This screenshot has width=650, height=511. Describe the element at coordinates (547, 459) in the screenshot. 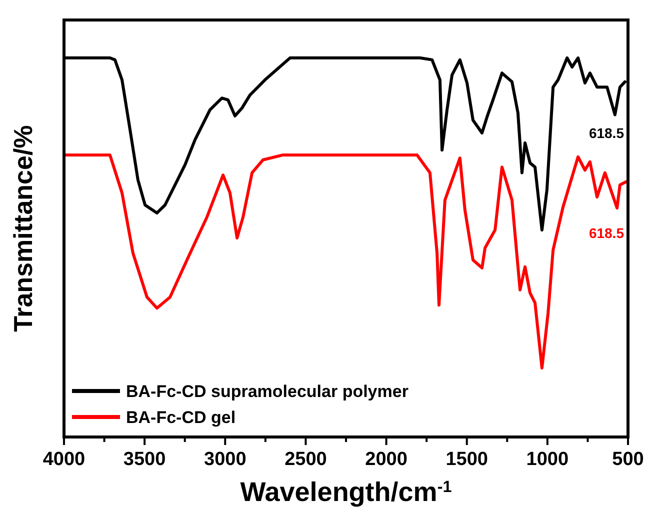

I see `x-tick-label: 1000` at that location.